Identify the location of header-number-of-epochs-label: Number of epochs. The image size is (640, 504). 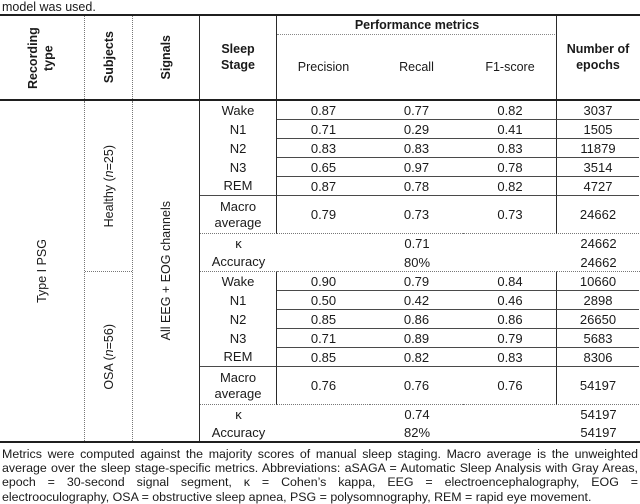
(598, 56).